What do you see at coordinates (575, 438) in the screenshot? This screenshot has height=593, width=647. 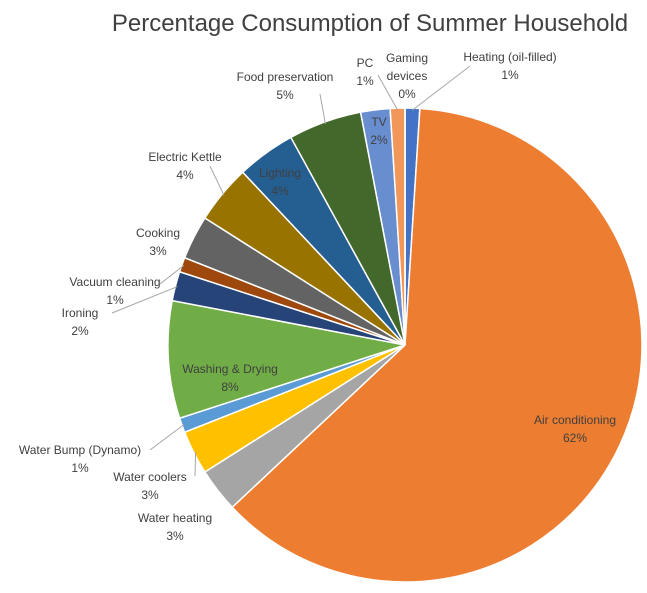 I see `label-value: 62%` at bounding box center [575, 438].